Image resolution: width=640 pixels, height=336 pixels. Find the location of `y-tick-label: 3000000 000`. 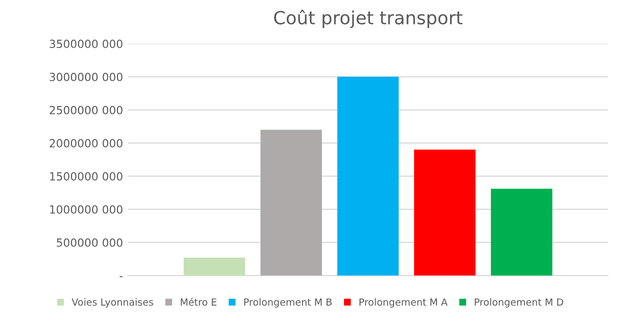

y-tick-label: 3000000 000 is located at coordinates (86, 77).